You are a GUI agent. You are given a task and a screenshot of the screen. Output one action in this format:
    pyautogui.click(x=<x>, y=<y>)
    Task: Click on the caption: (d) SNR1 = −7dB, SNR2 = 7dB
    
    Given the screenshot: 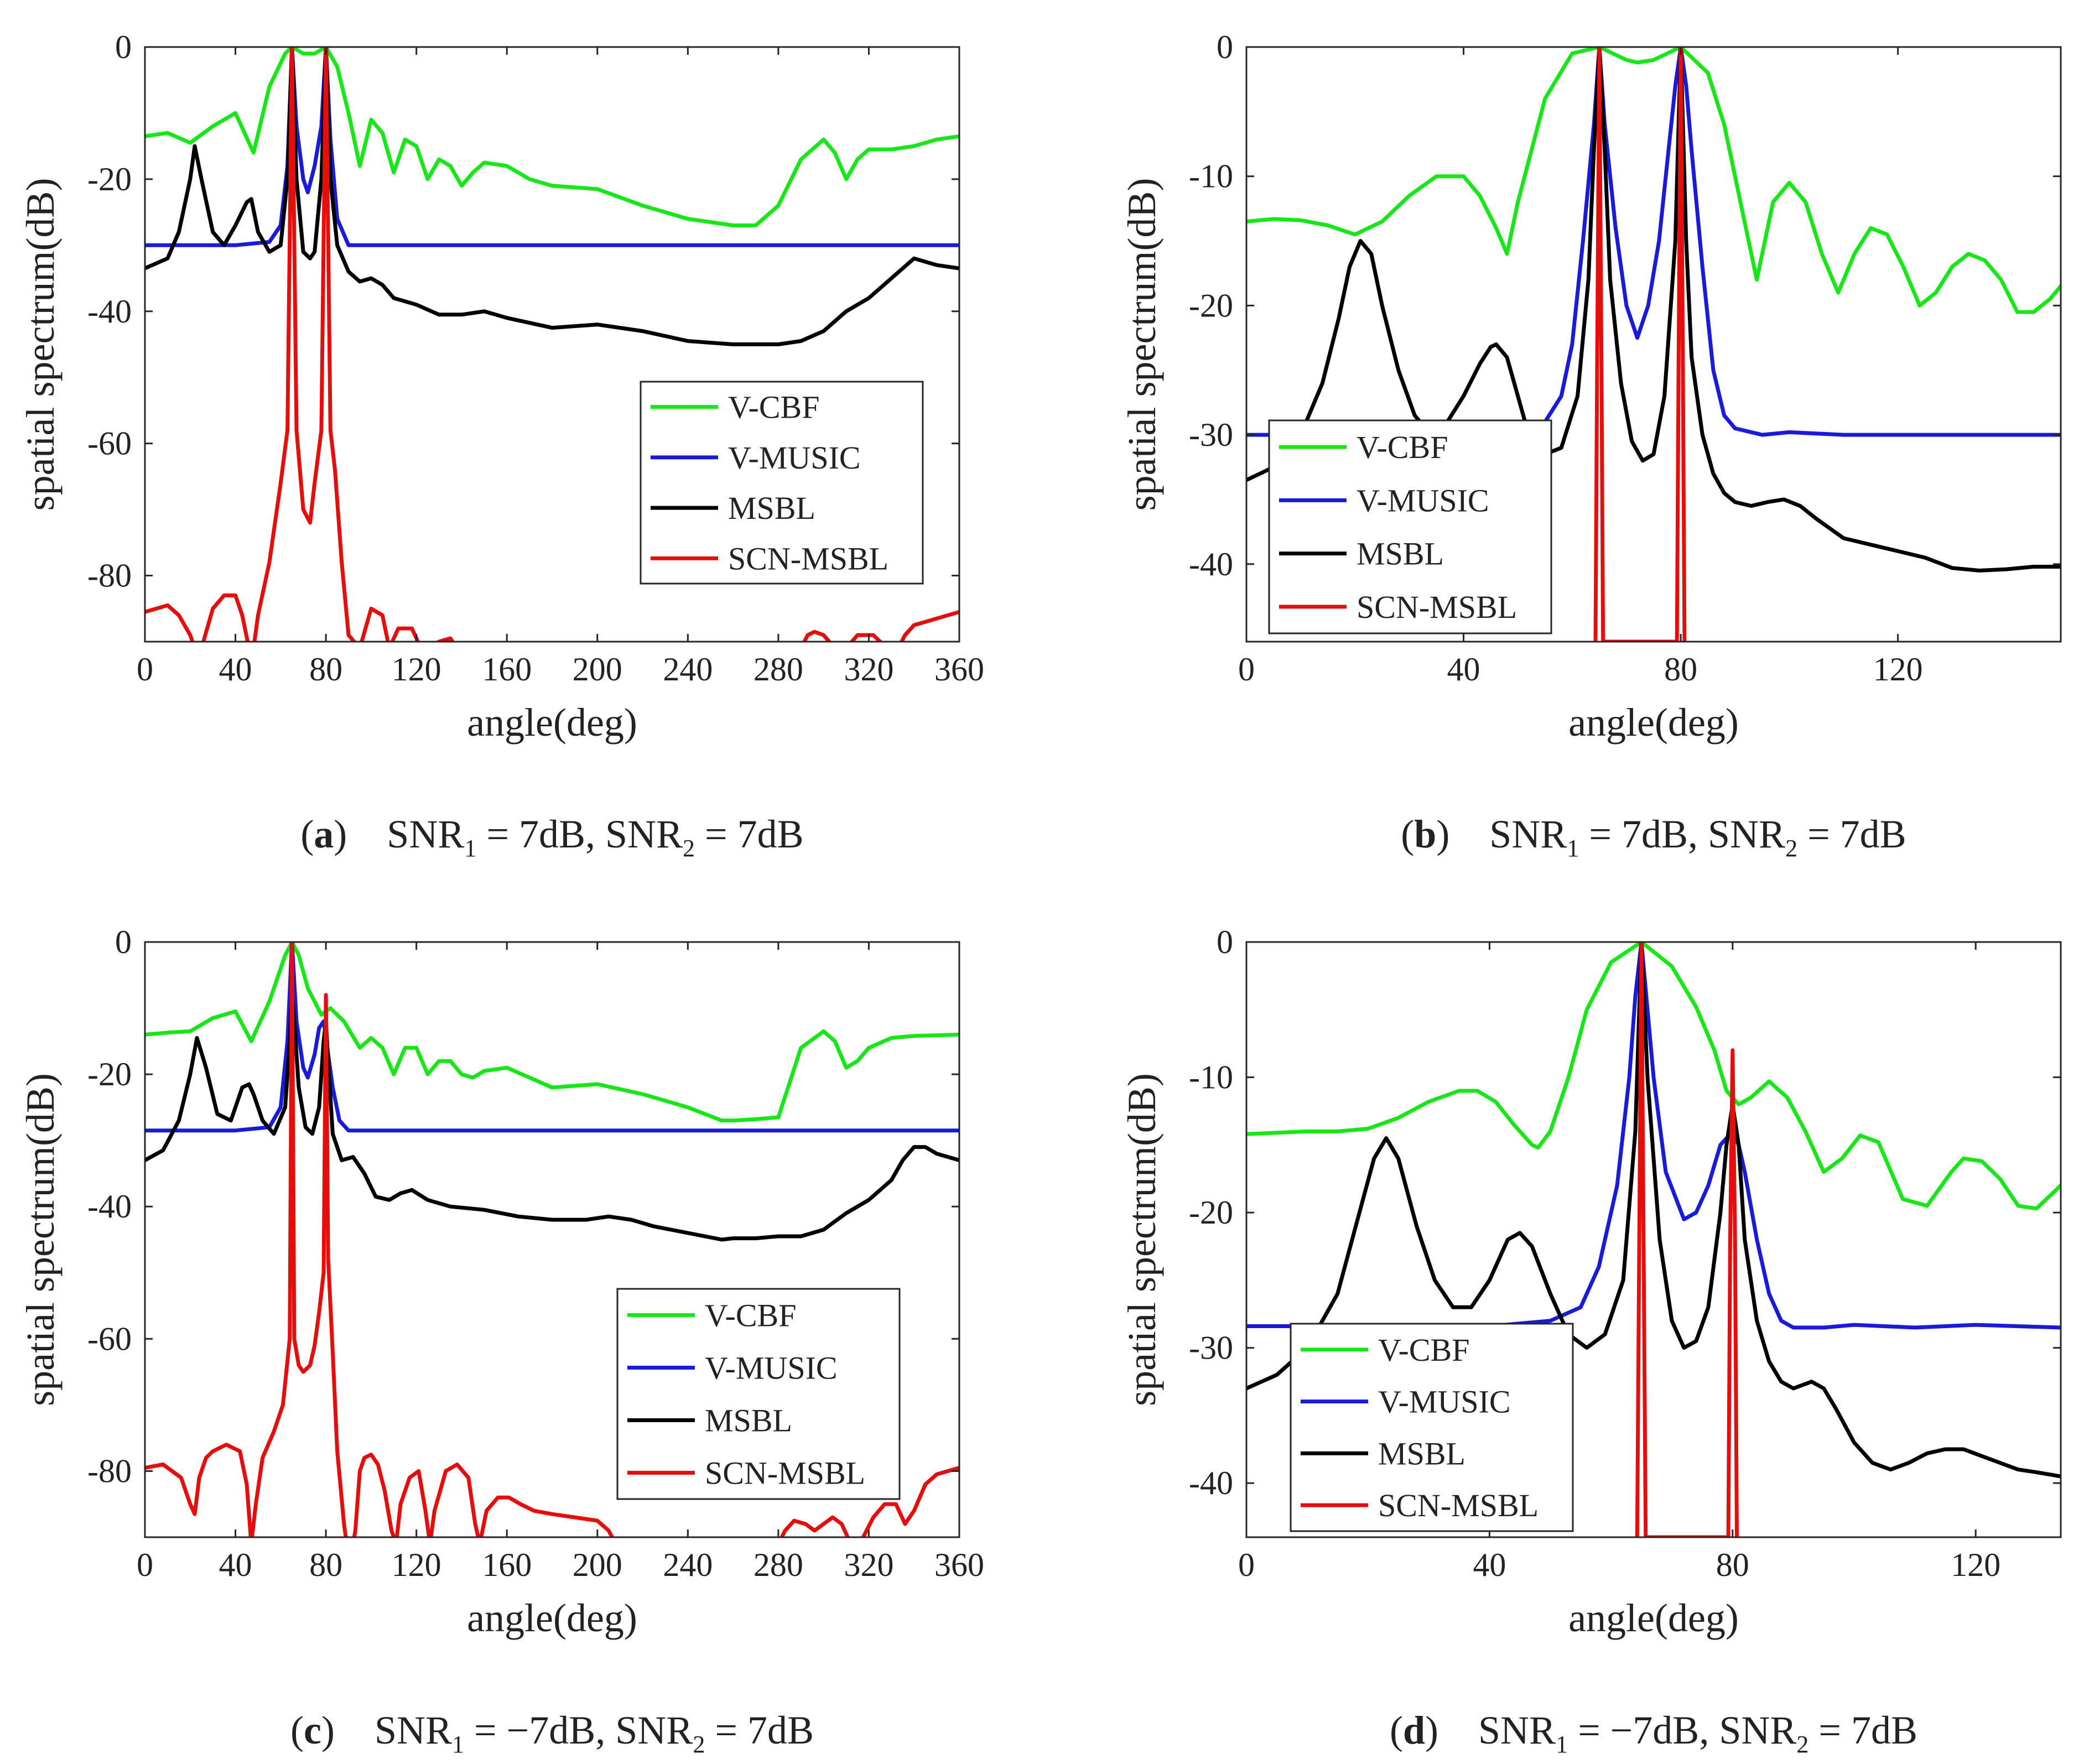 What is the action you would take?
    pyautogui.click(x=1654, y=1733)
    